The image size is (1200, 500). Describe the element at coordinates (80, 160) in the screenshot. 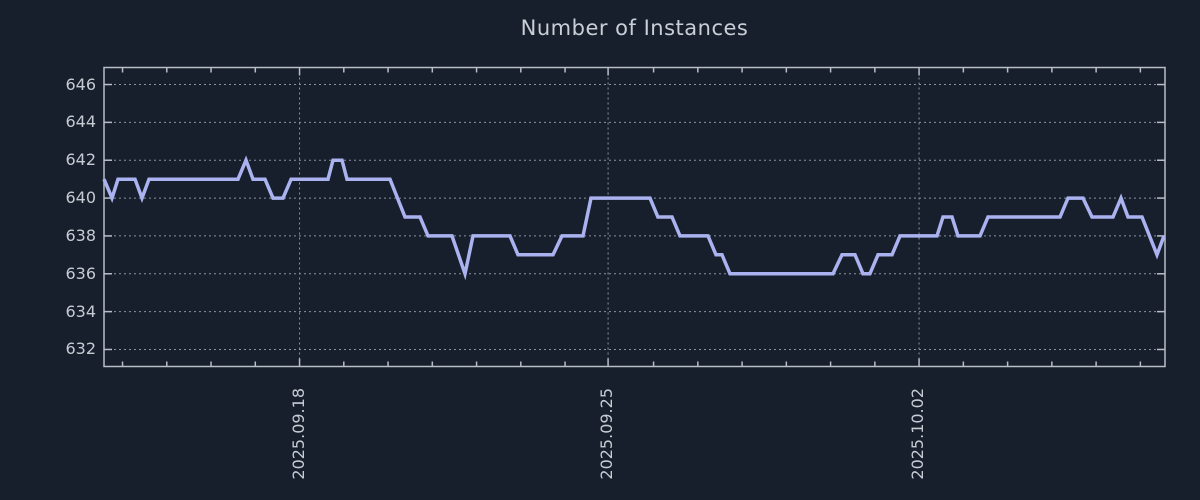

I see `y-tick-label: 642` at that location.